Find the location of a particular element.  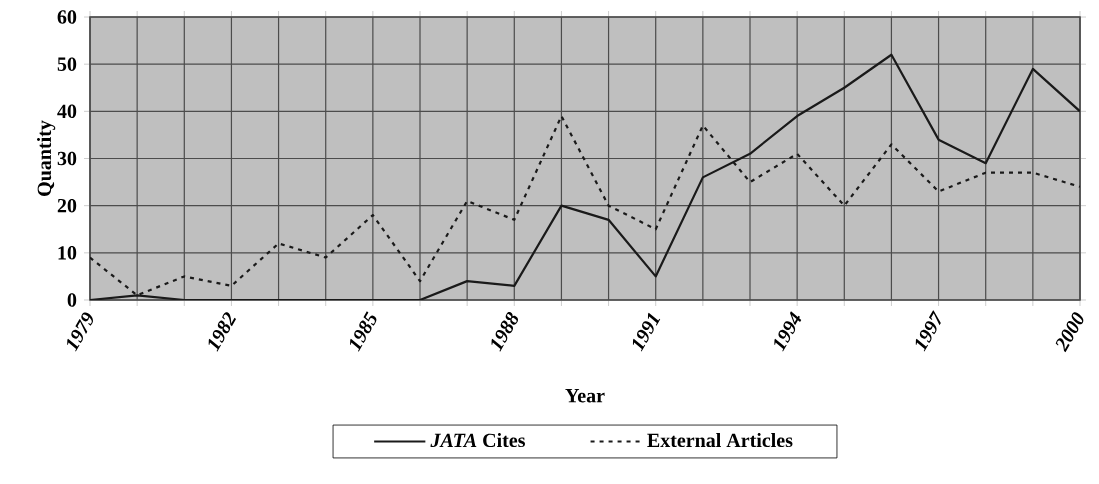

y-tick-label: 0 is located at coordinates (72, 300).